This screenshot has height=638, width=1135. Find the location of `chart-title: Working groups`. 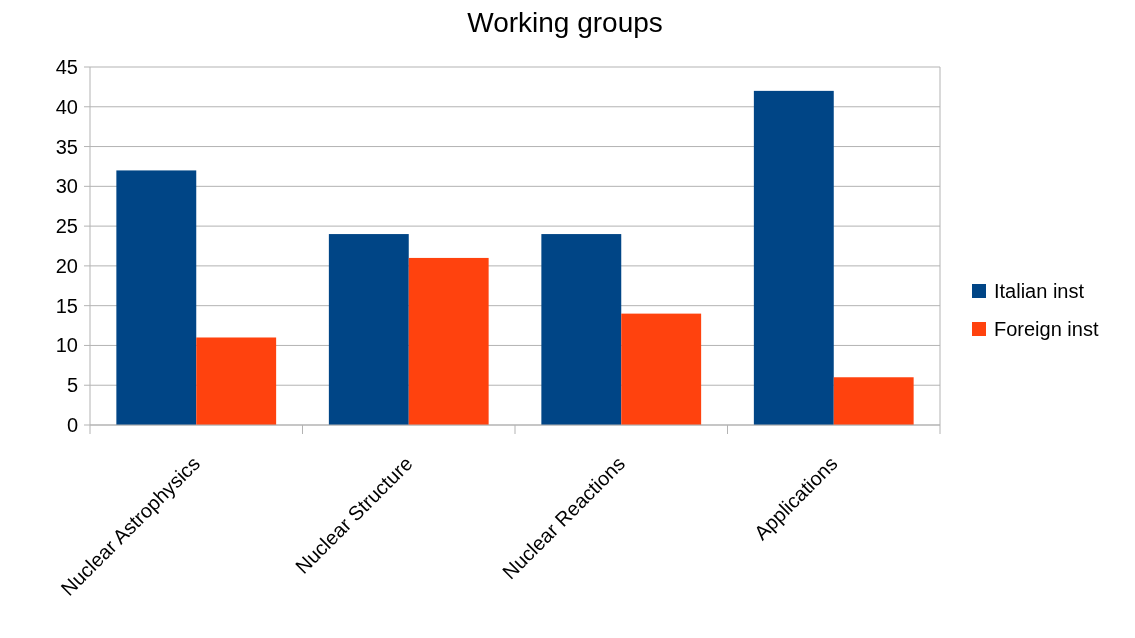

chart-title: Working groups is located at coordinates (565, 22).